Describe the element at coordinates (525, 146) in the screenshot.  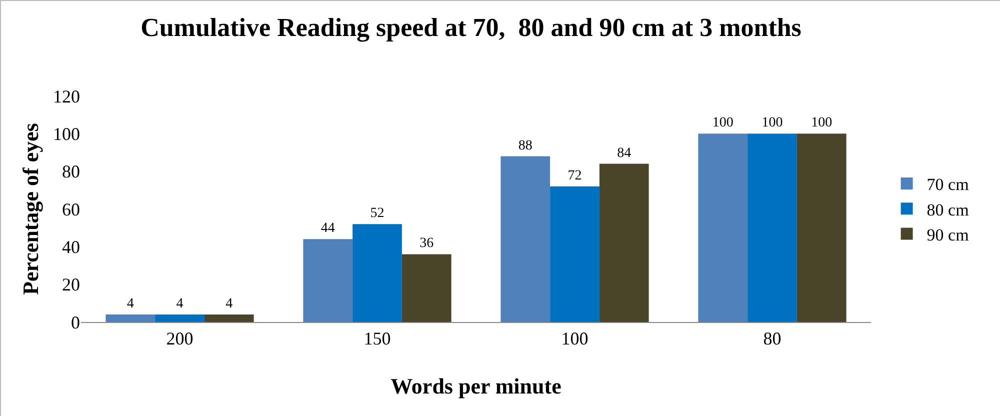
I see `data-label: 88` at that location.